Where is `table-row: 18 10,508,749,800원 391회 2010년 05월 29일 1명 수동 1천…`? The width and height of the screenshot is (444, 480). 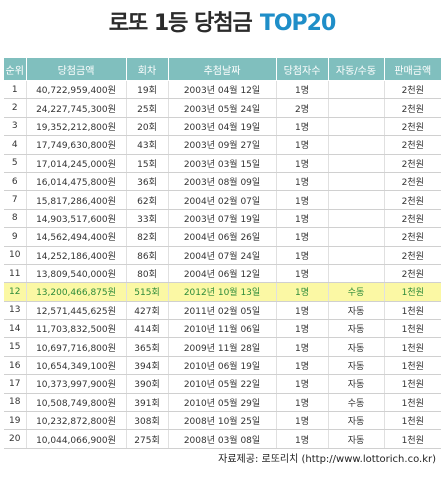
table-row: 18 10,508,749,800원 391회 2010년 05월 29일 1명 수동 1천… is located at coordinates (222, 403).